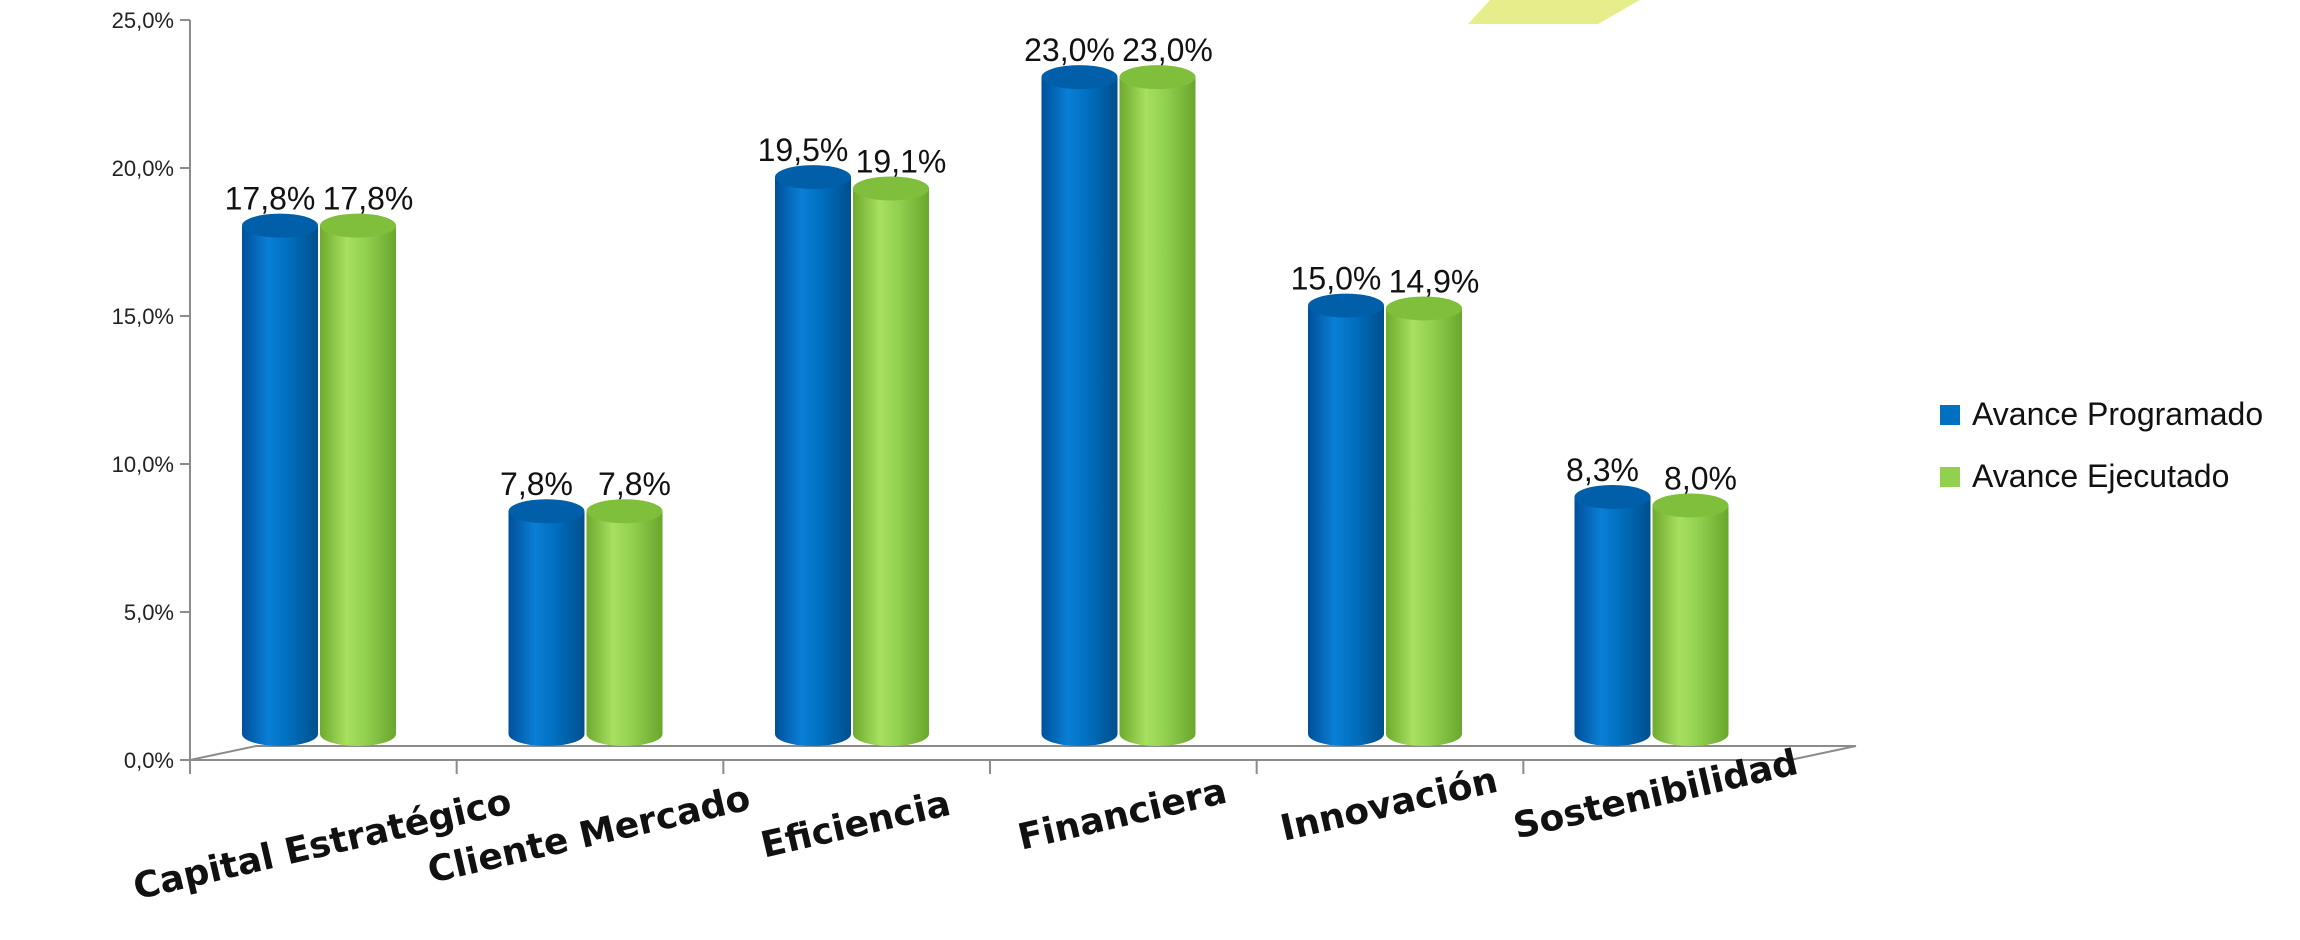 Image resolution: width=2300 pixels, height=940 pixels. I want to click on chart-floor, so click(1023, 753).